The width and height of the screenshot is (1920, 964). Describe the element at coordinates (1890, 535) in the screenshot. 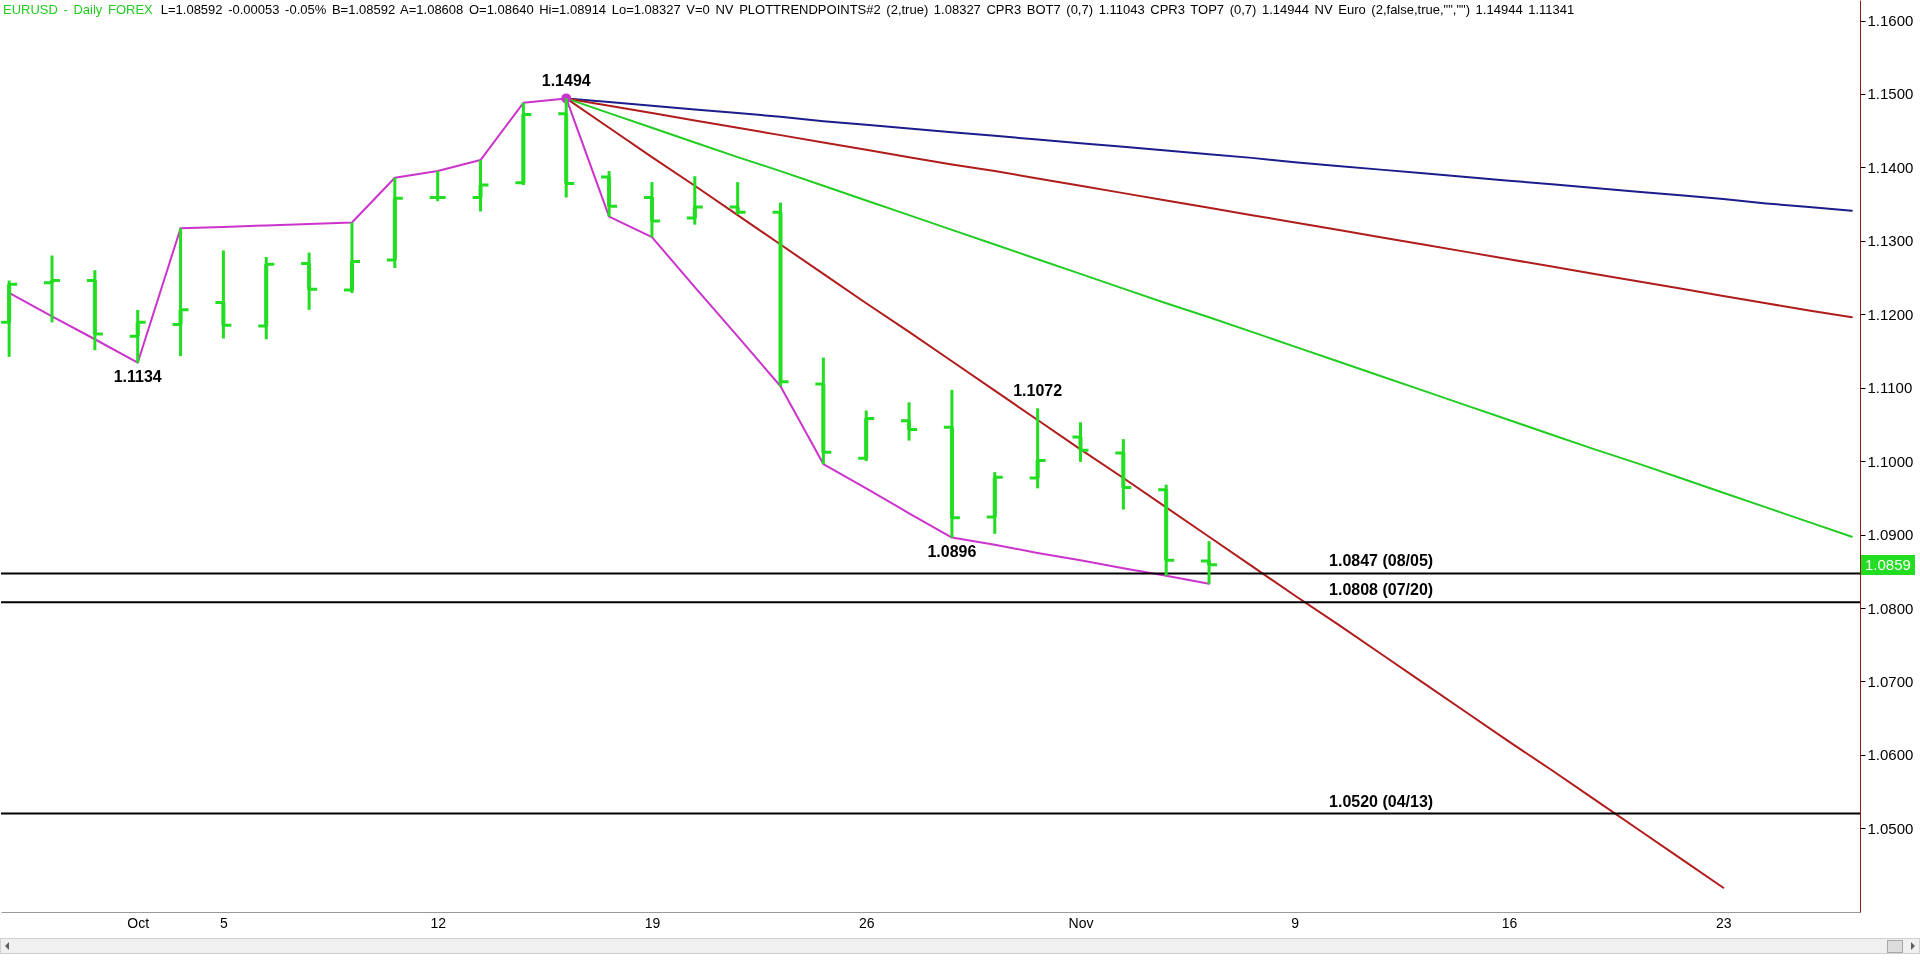

I see `y-tick-label: 1.0900` at that location.